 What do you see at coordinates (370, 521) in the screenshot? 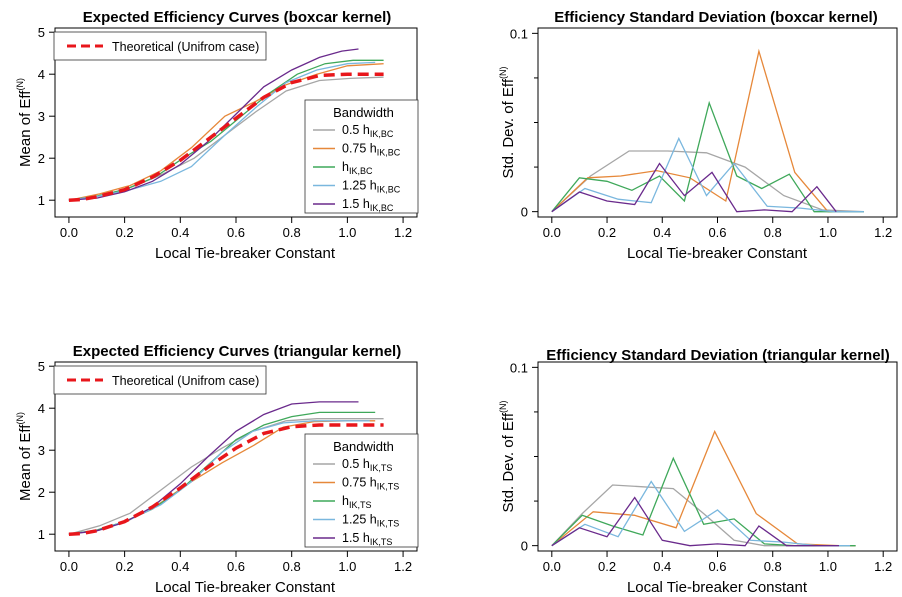
I see `legend-label-4: 1.25 hIK,TS` at bounding box center [370, 521].